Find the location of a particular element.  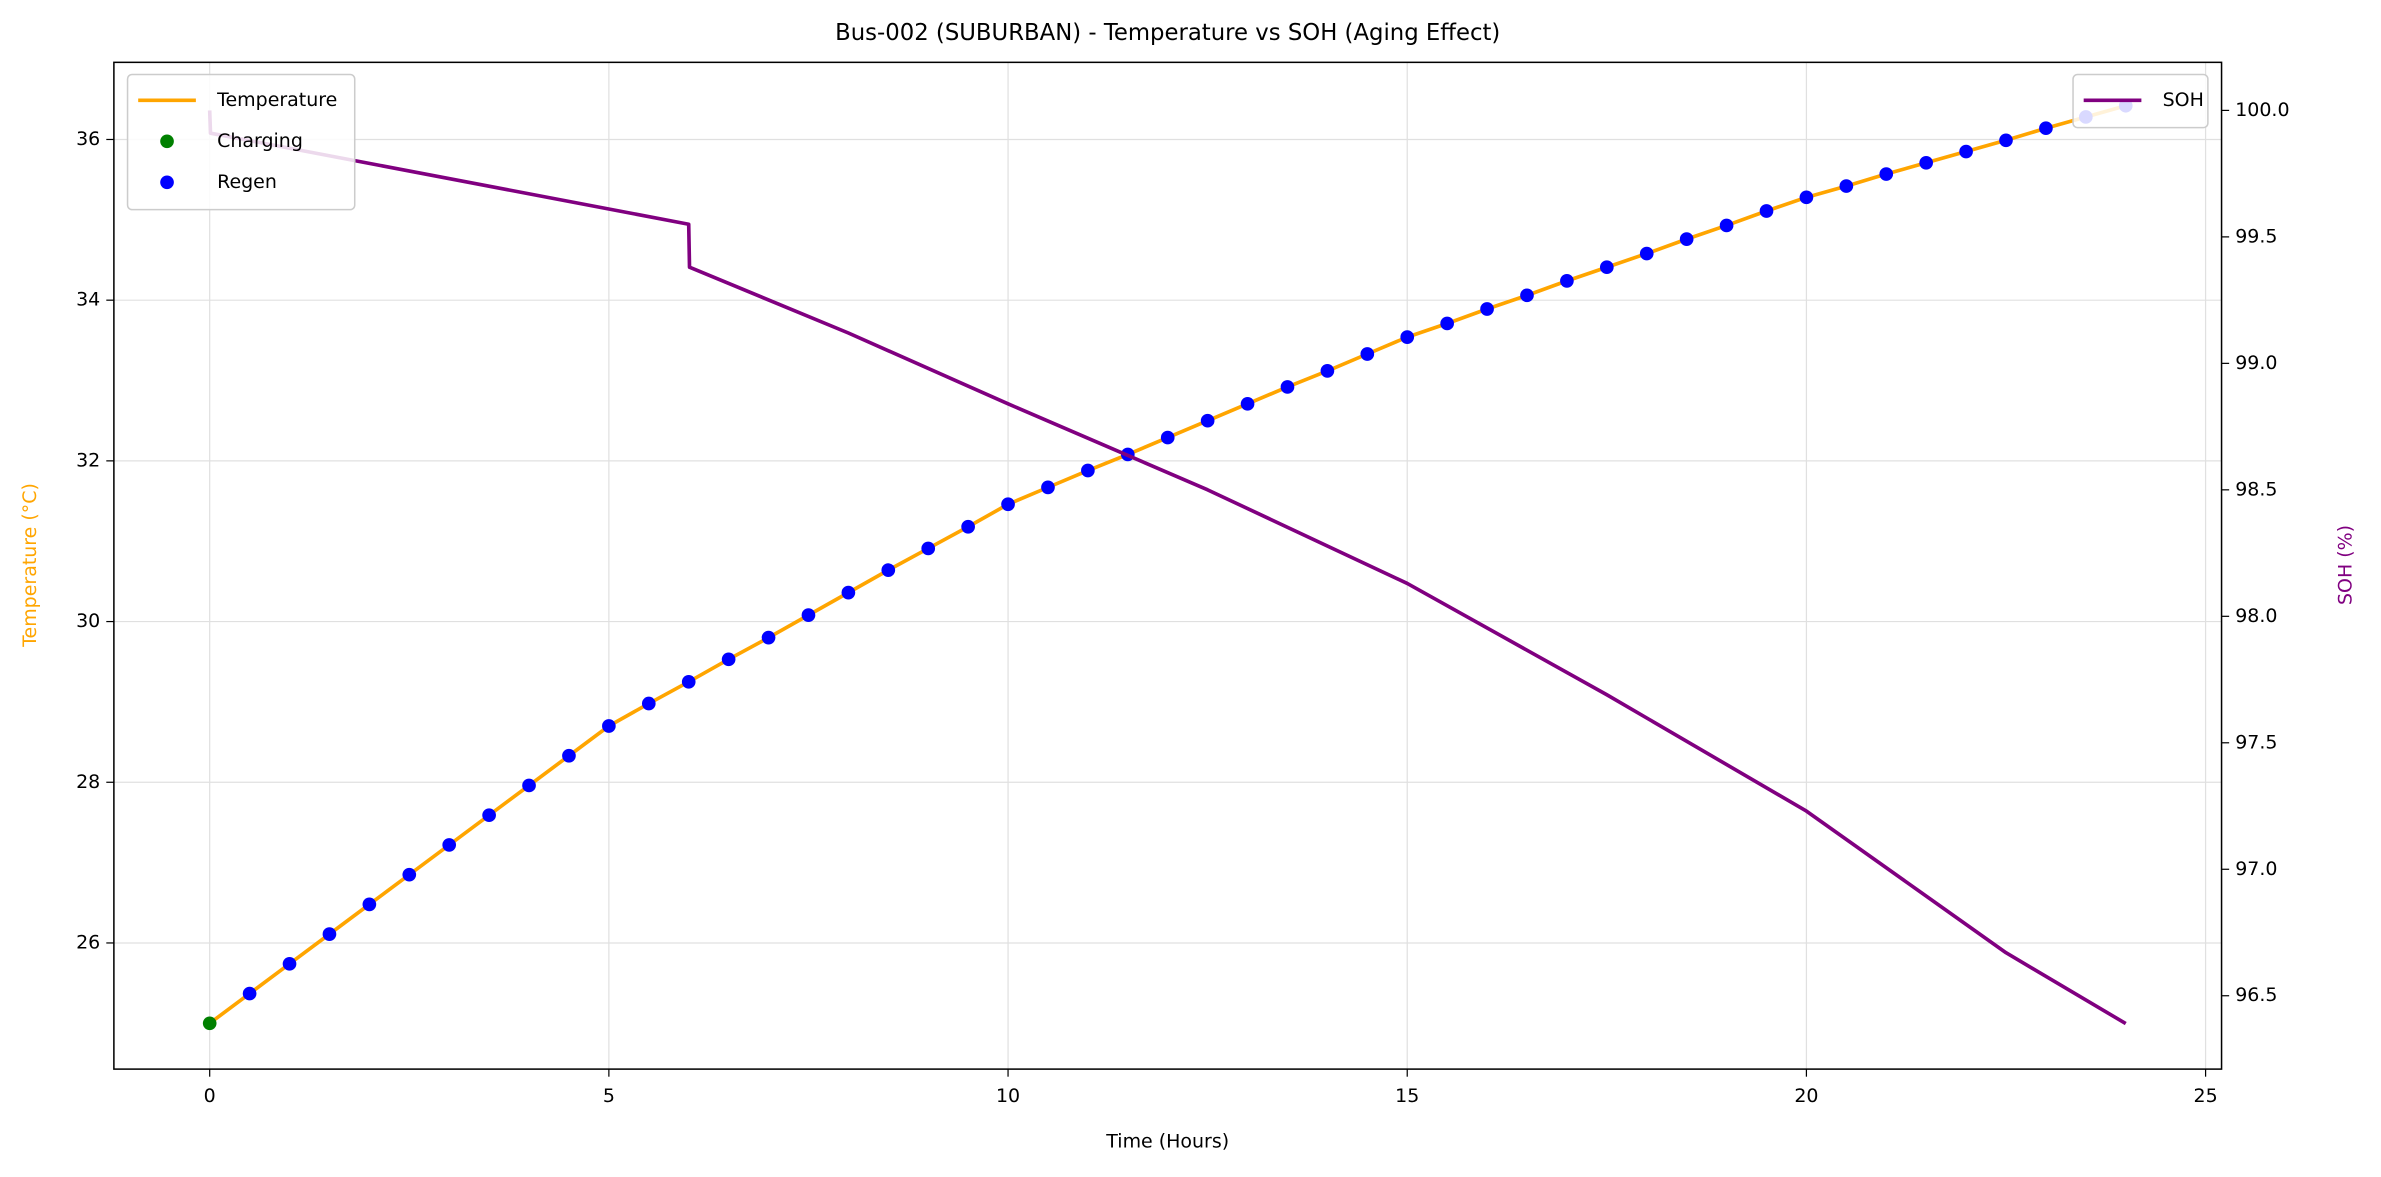

y2-tick-label: 99.0 is located at coordinates (2256, 363).